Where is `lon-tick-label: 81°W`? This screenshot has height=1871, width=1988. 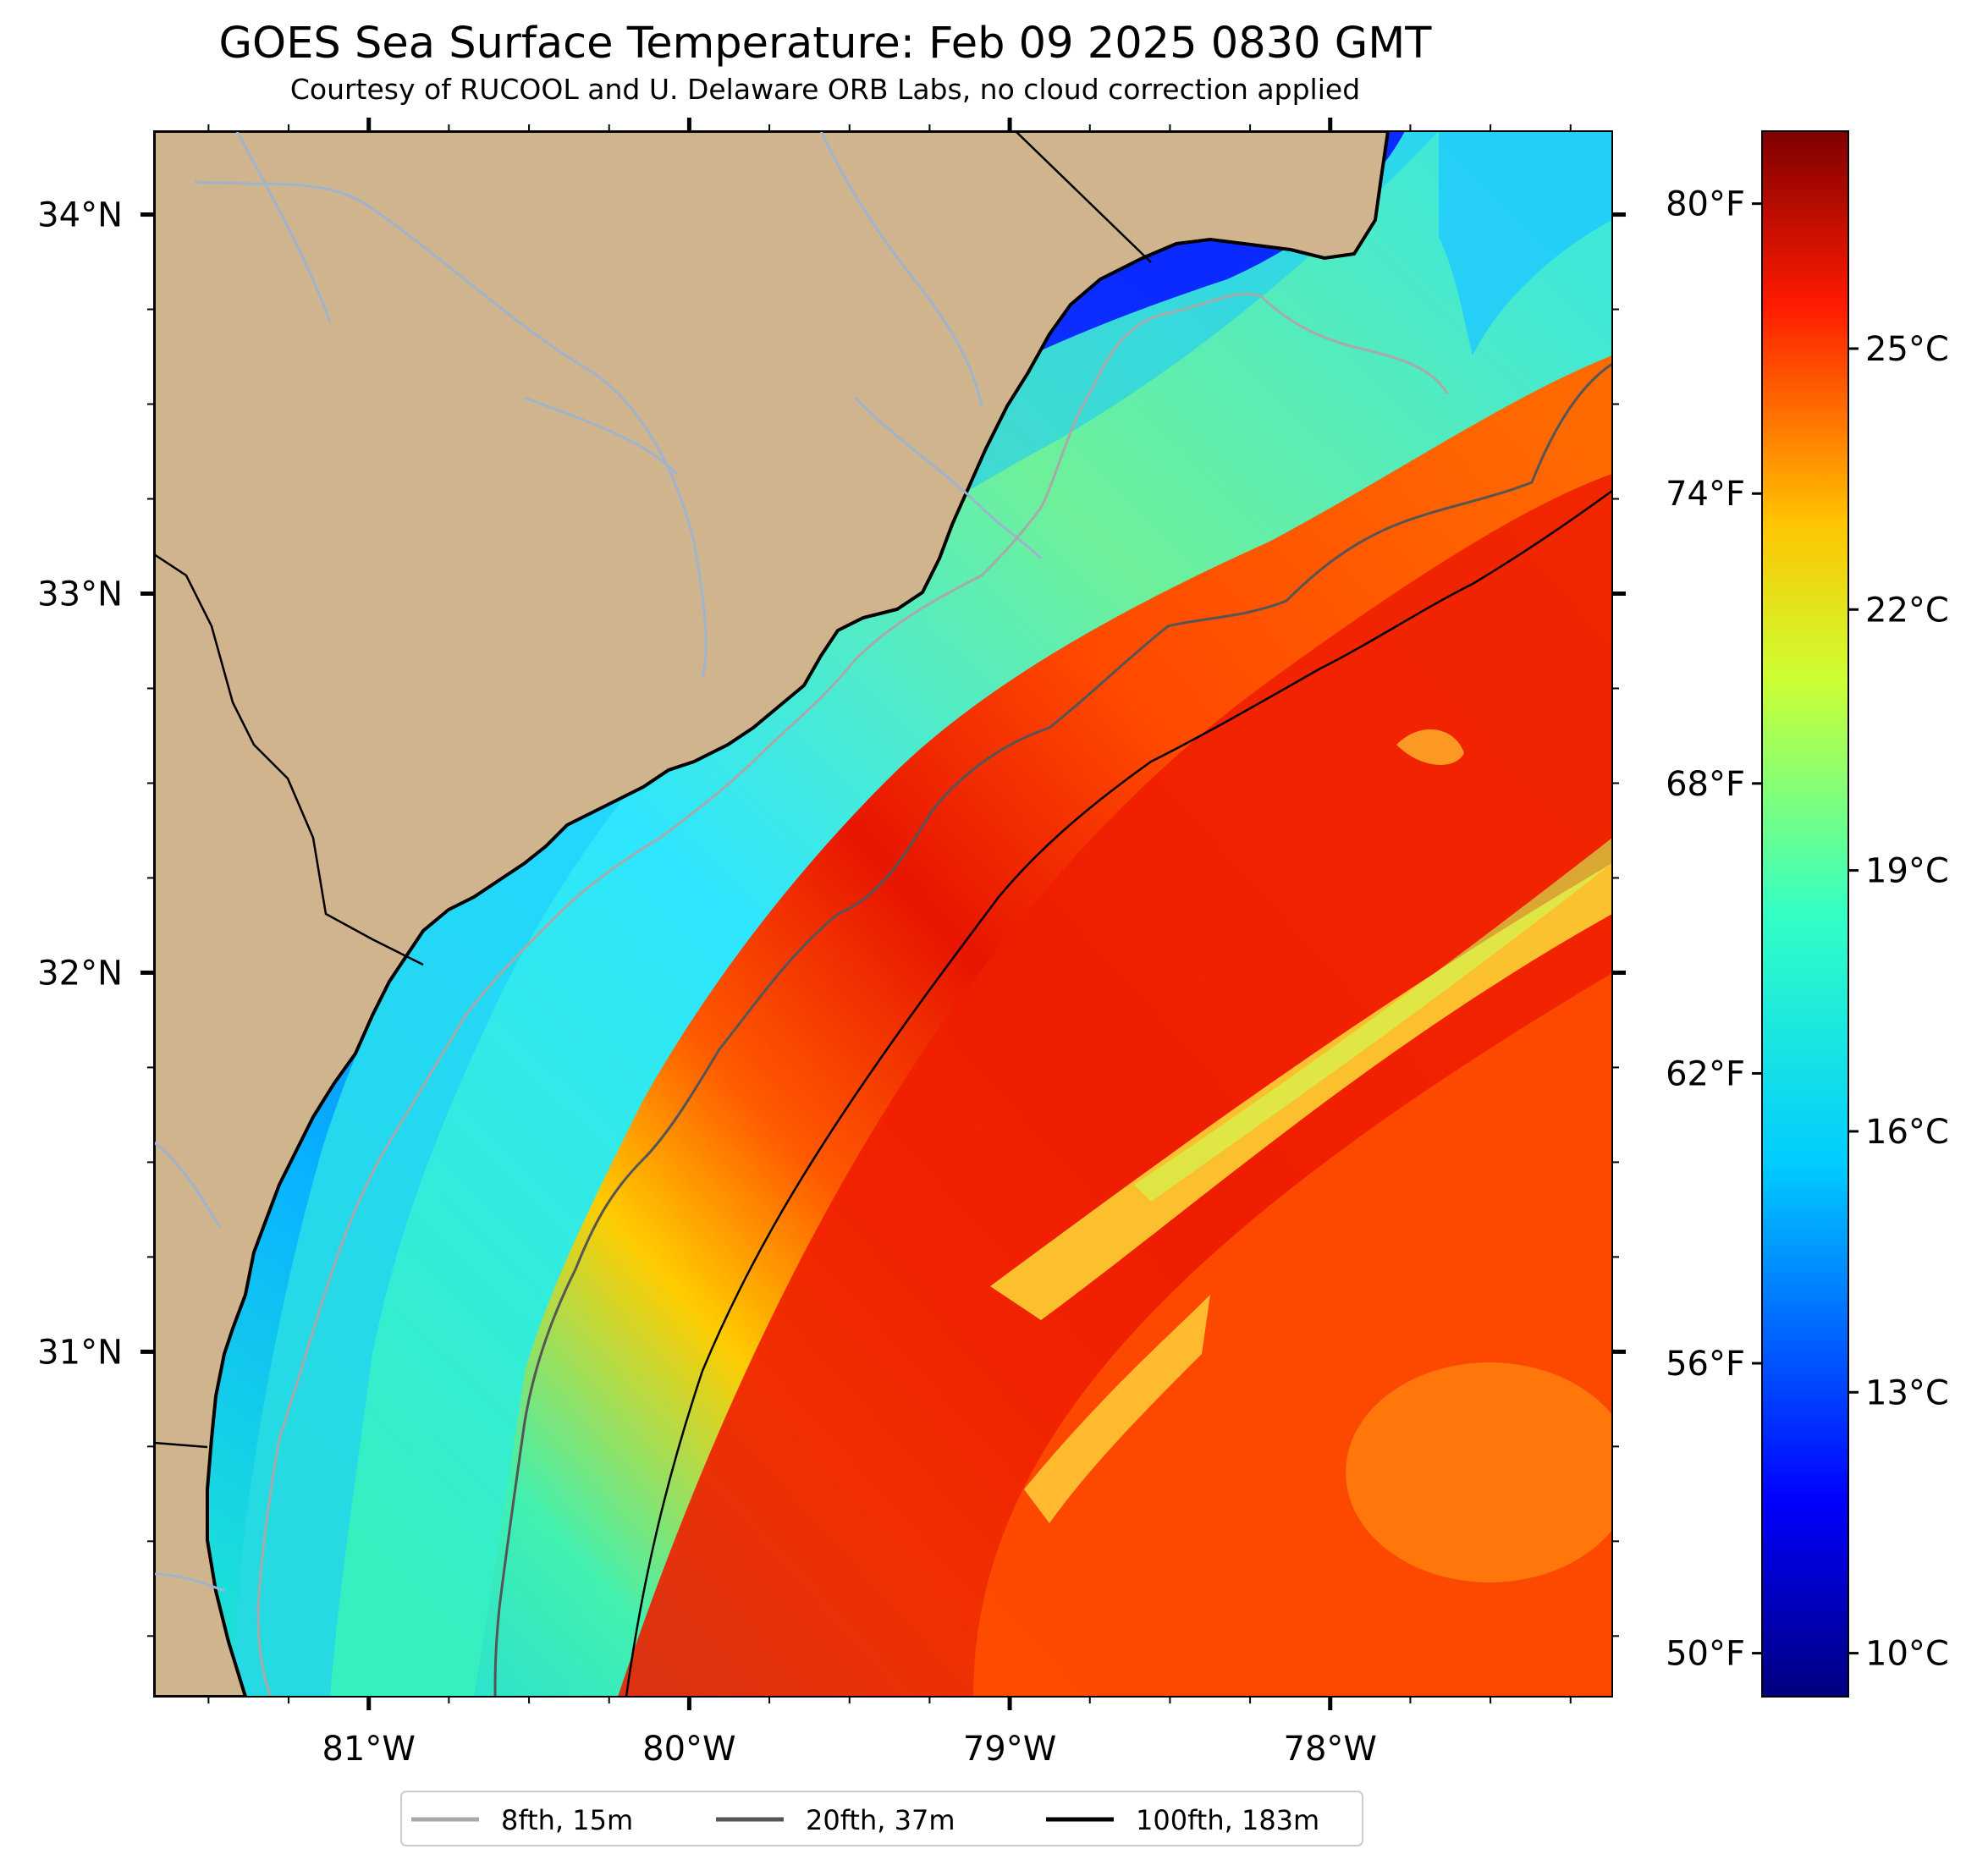
lon-tick-label: 81°W is located at coordinates (368, 1750).